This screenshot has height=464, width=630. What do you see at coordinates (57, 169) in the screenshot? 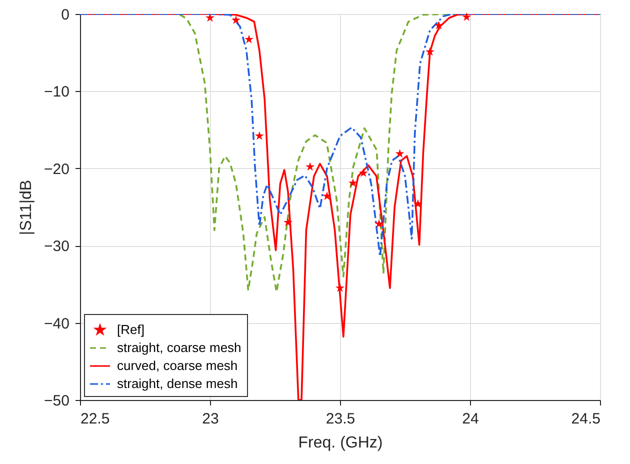
I see `y-tick-label: −20` at bounding box center [57, 169].